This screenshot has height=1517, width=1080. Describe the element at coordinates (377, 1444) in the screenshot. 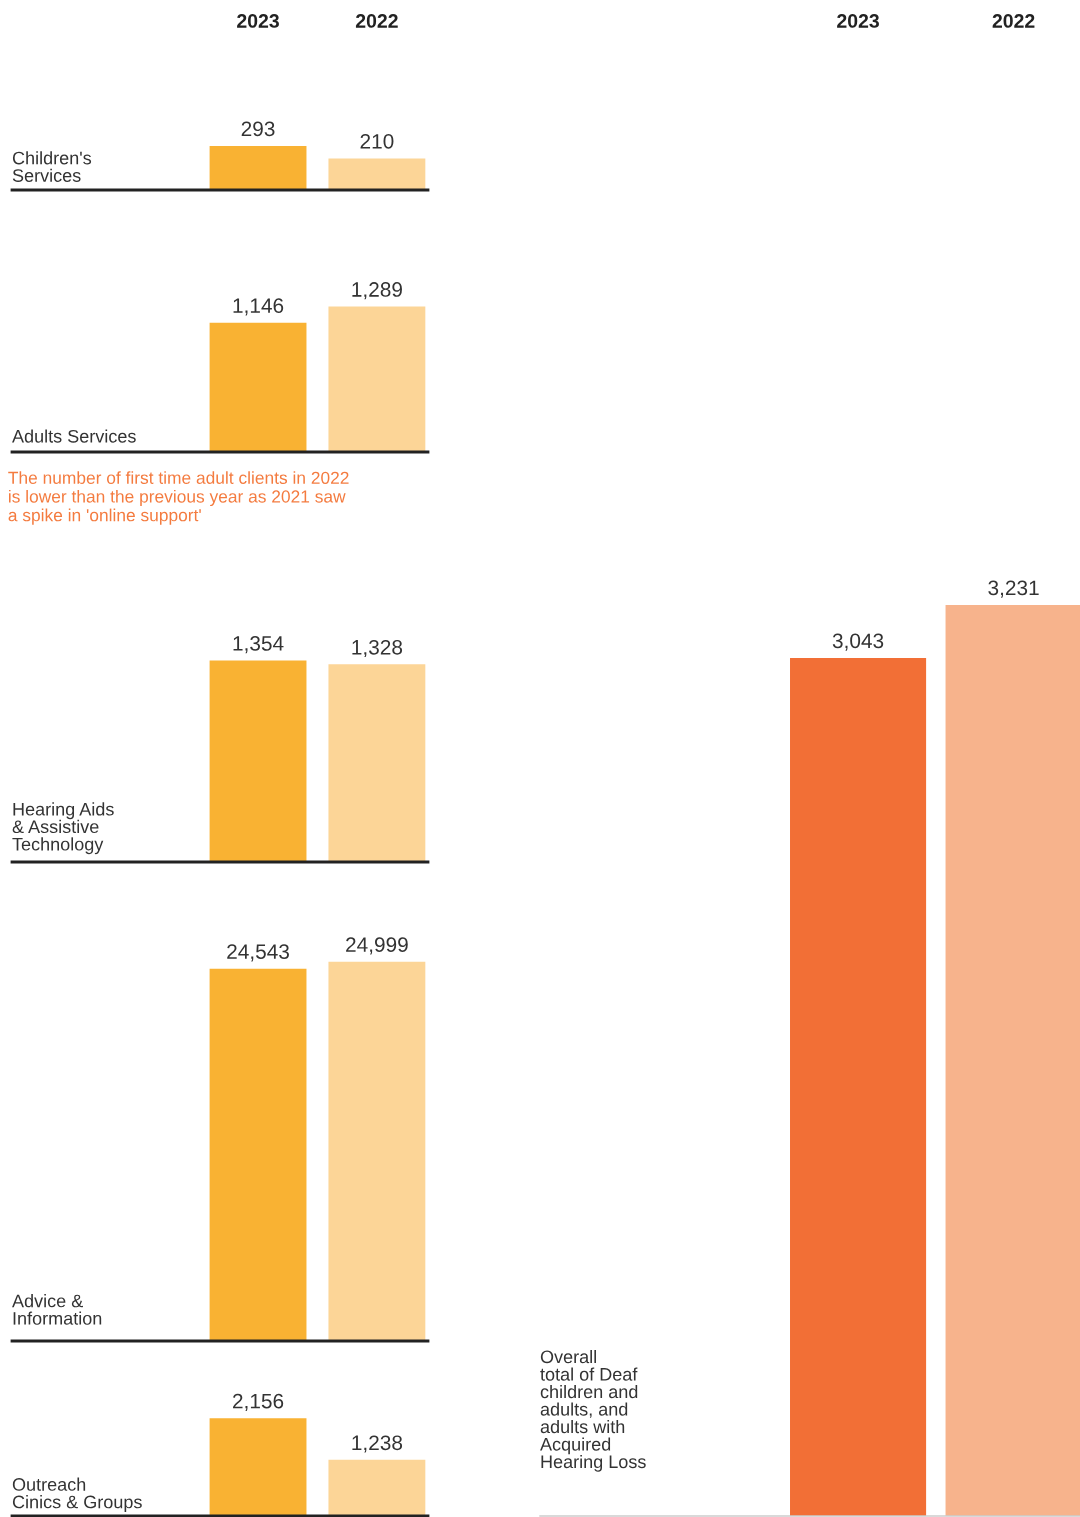

I see `data-label: 1,238` at that location.